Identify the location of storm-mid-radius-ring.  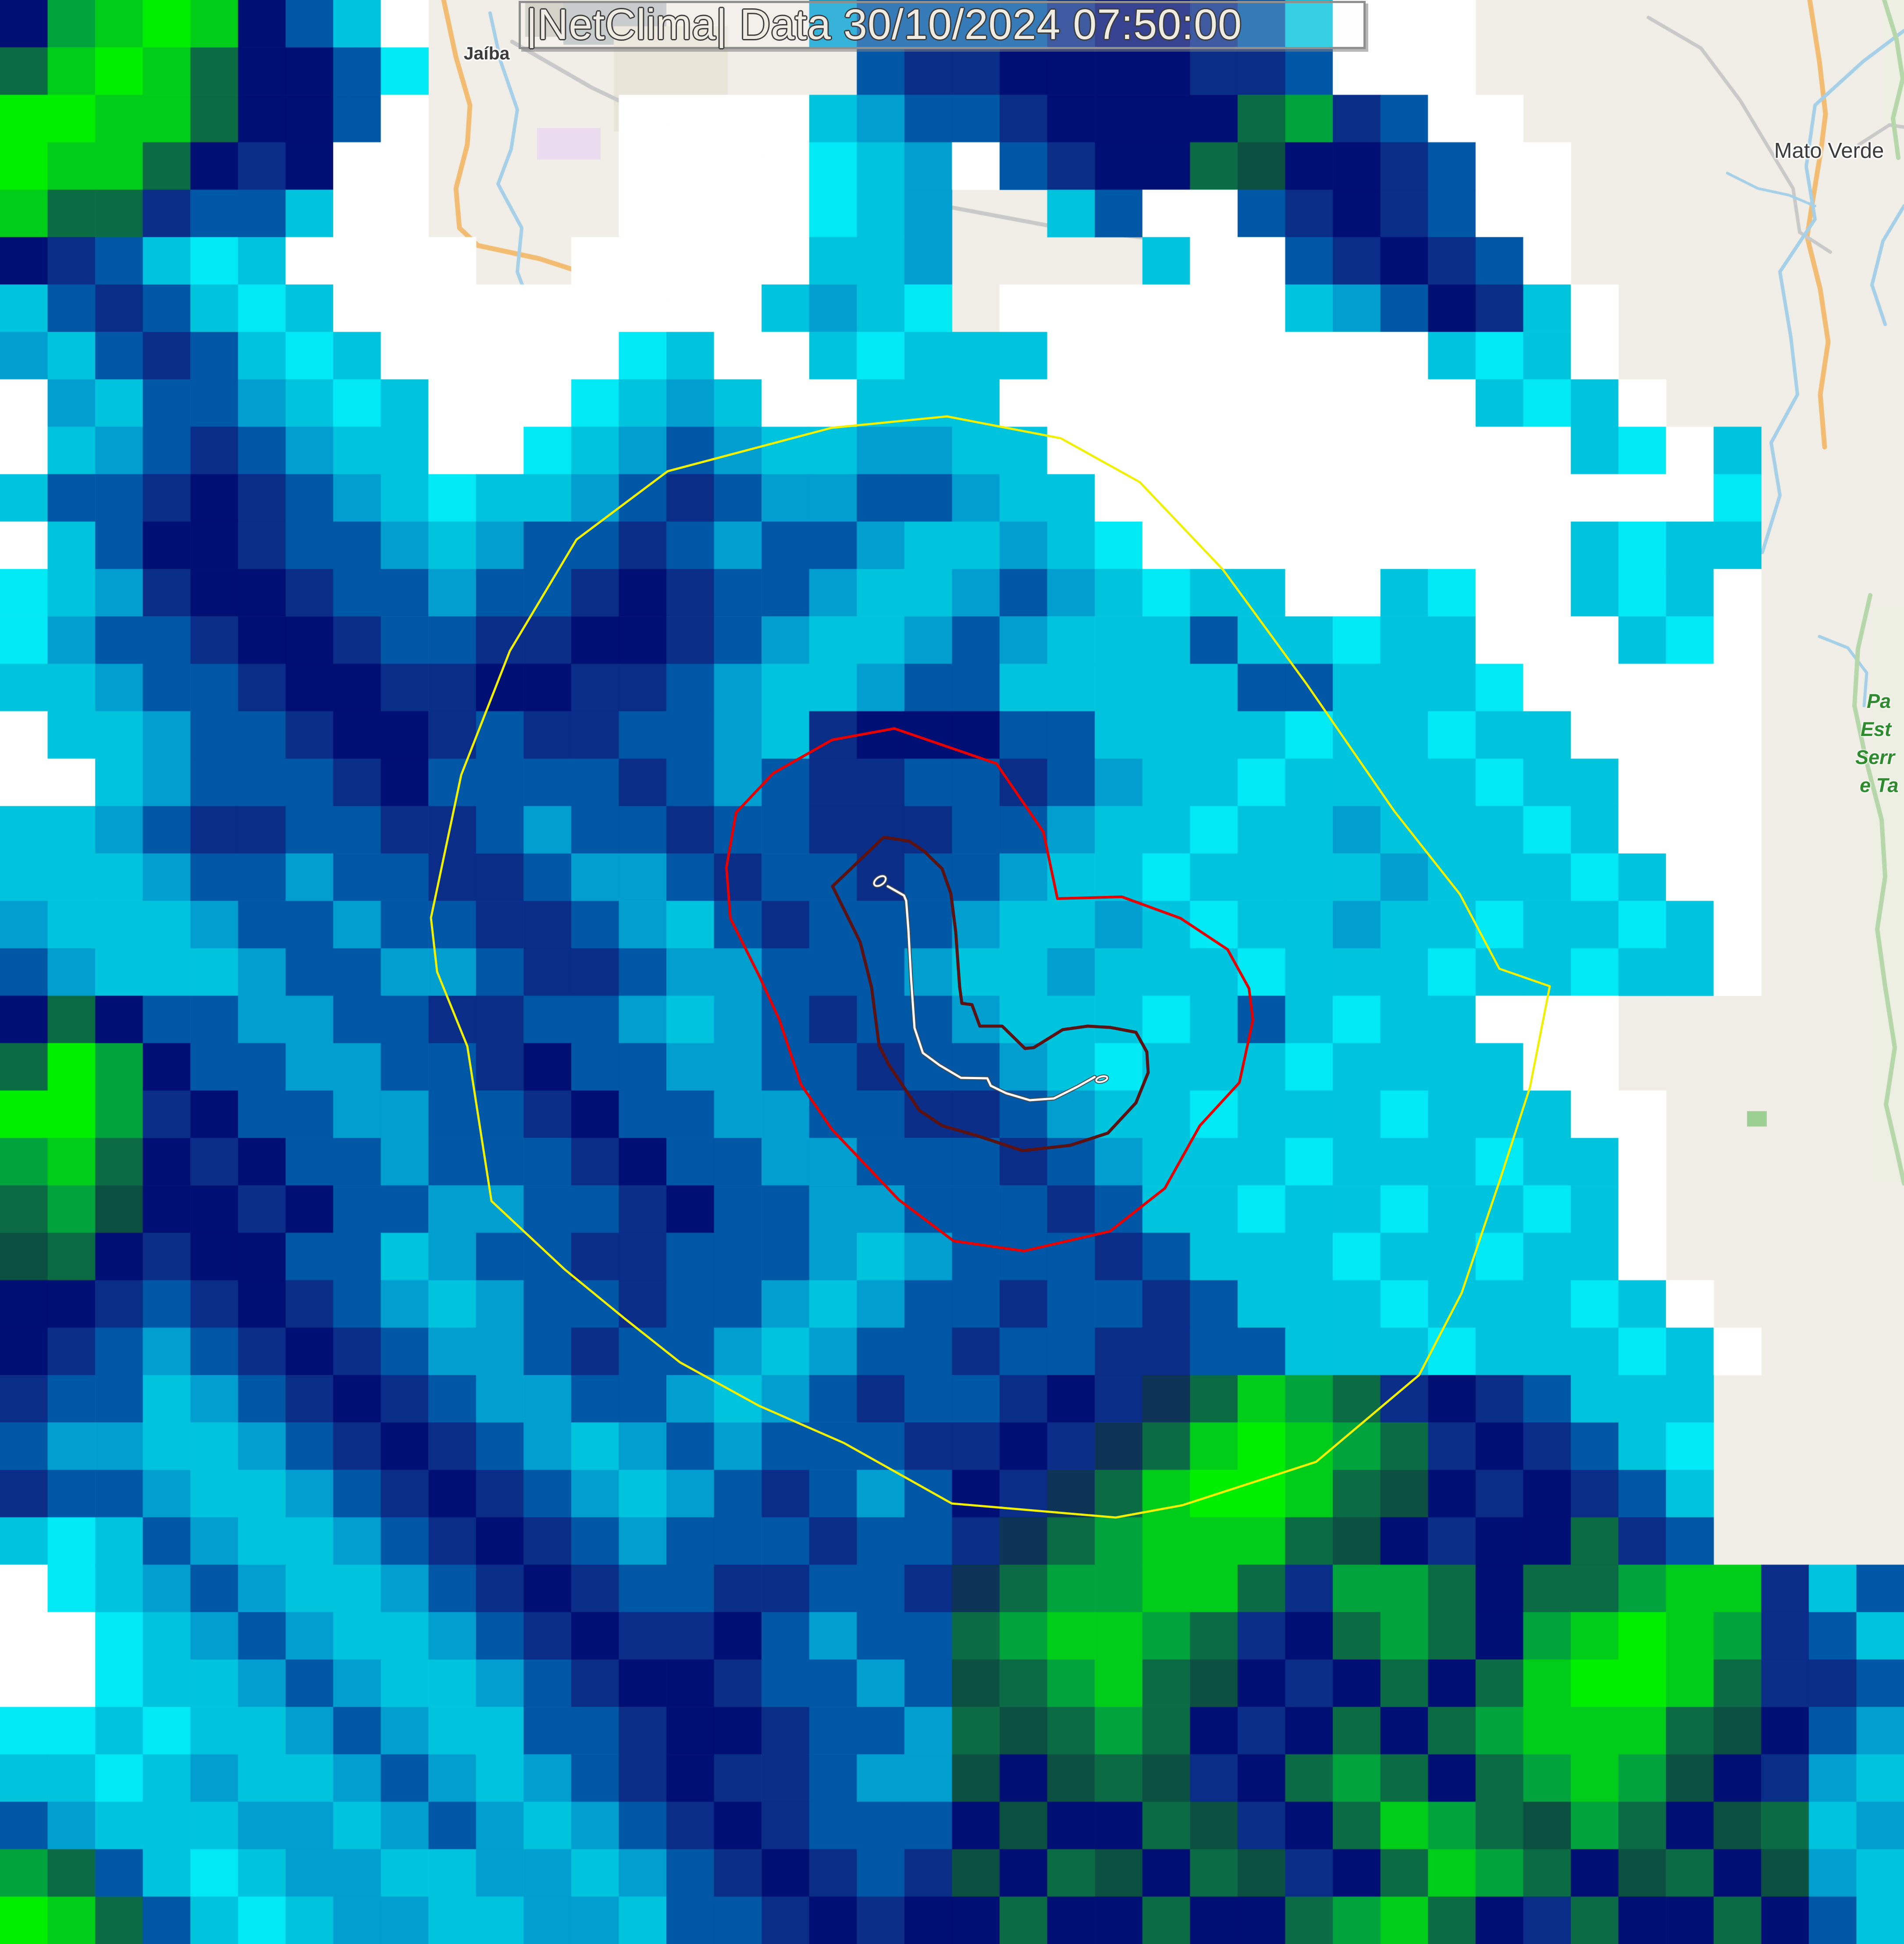
(989, 989).